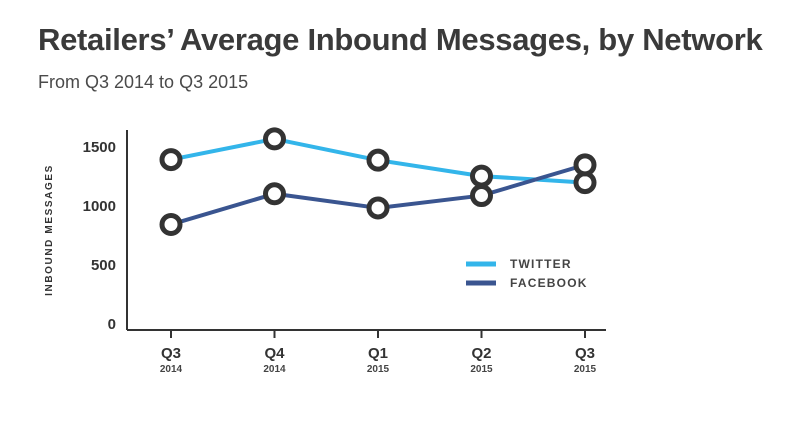 This screenshot has height=446, width=800. What do you see at coordinates (549, 283) in the screenshot?
I see `legend-label-facebook: FACEBOOK` at bounding box center [549, 283].